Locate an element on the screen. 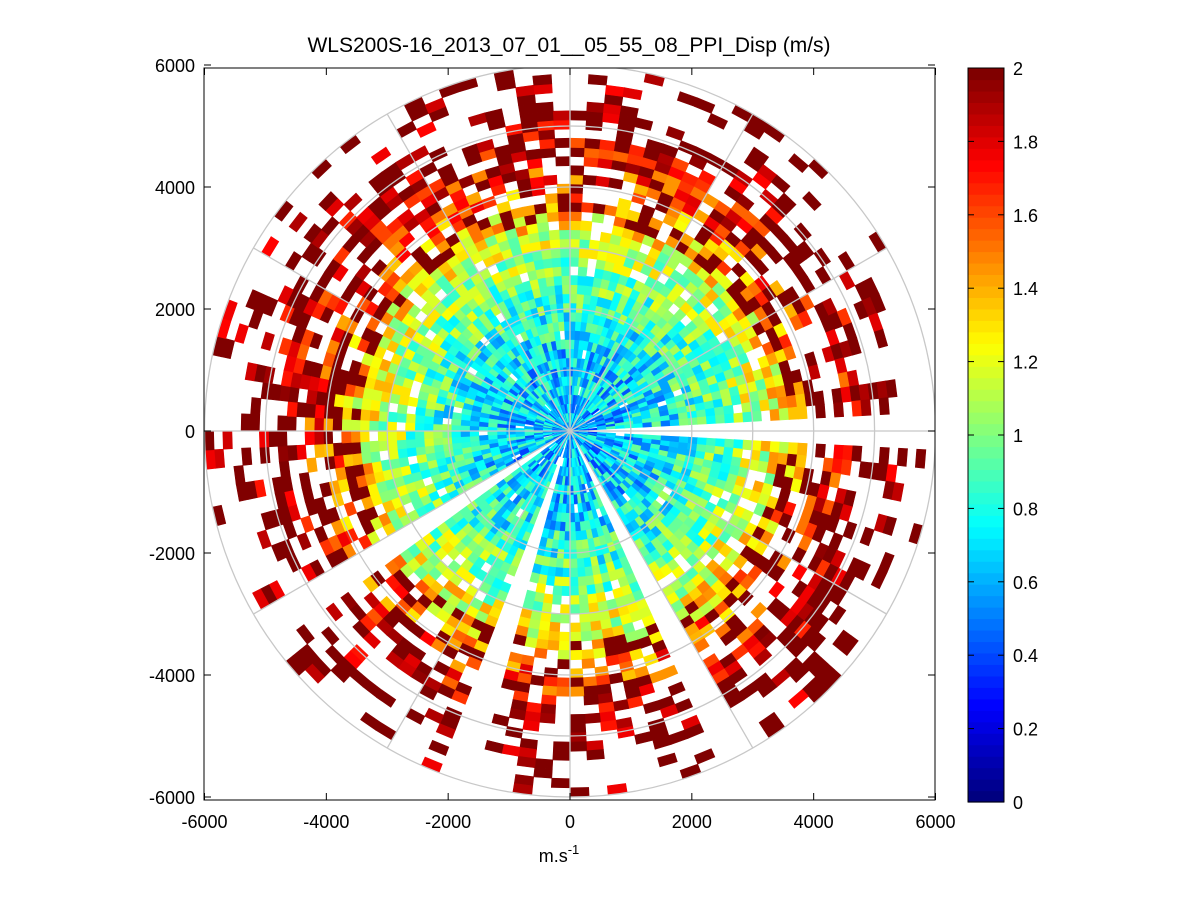 The height and width of the screenshot is (901, 1201). y-tick-label: -6000 is located at coordinates (172, 798).